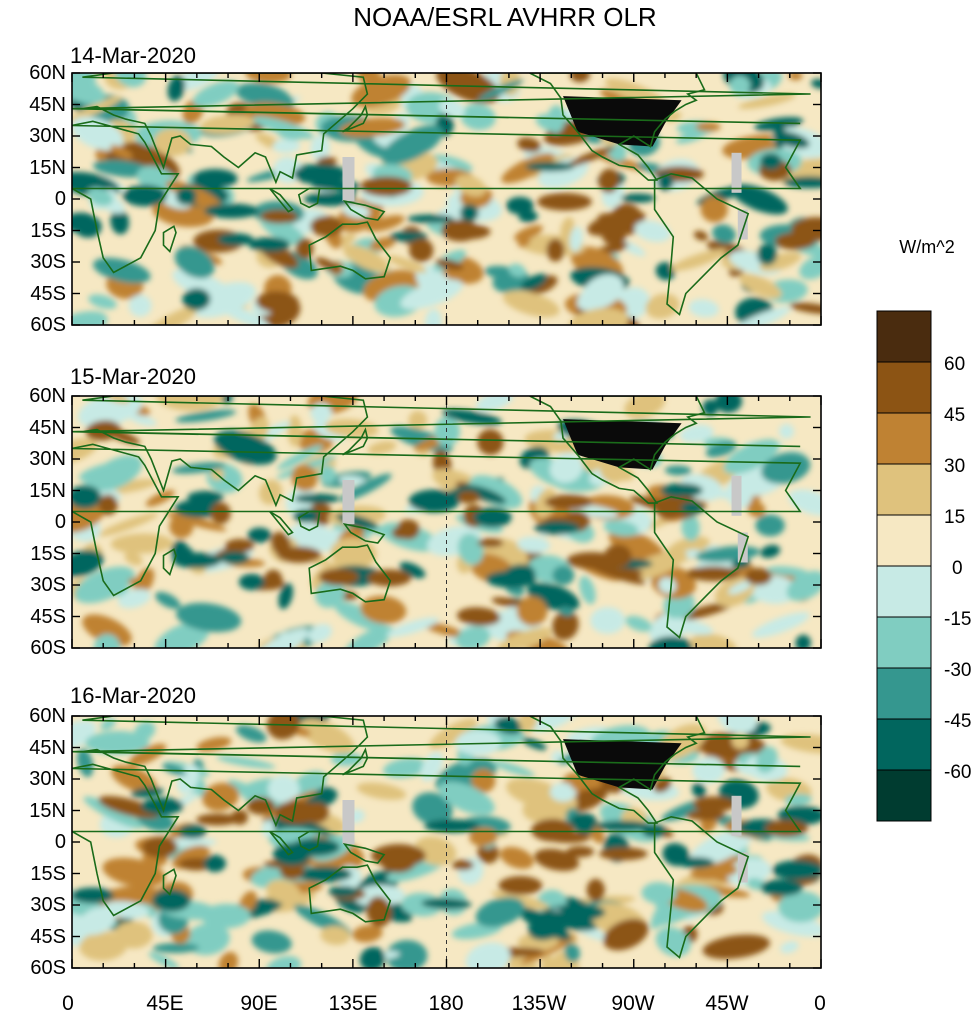  I want to click on lon-label-90w: 90W, so click(633, 1003).